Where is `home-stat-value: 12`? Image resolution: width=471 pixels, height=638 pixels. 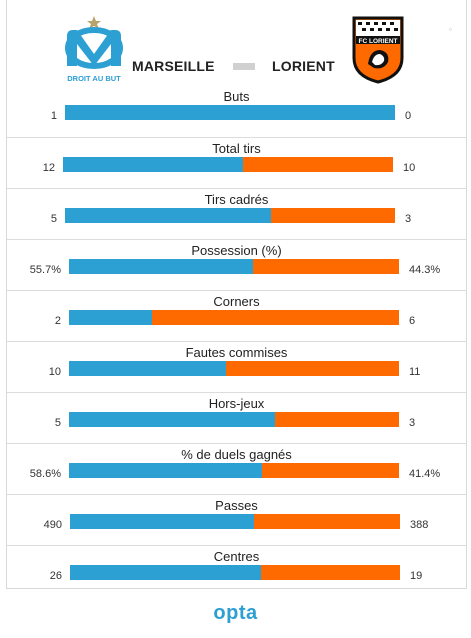
home-stat-value: 12 is located at coordinates (48, 168).